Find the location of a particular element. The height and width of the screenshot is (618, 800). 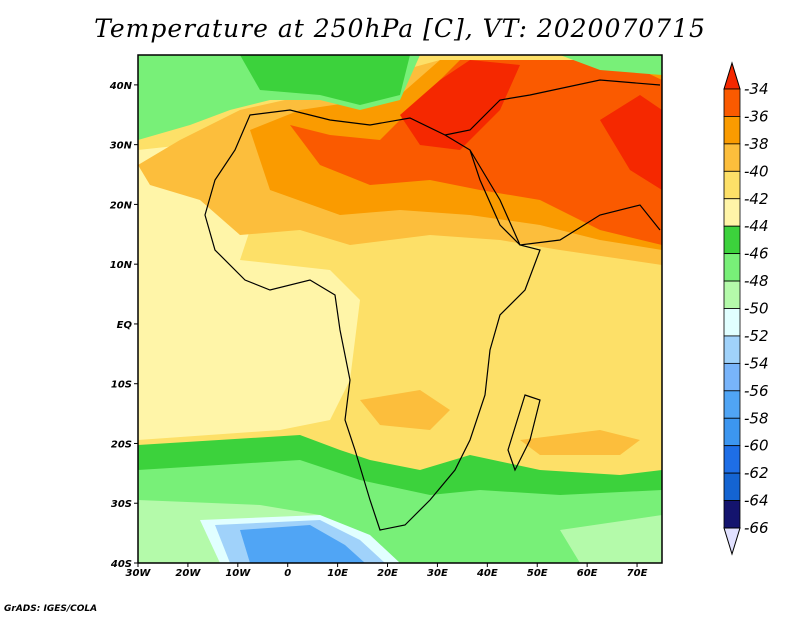

colorbar-label: -56 is located at coordinates (756, 391).